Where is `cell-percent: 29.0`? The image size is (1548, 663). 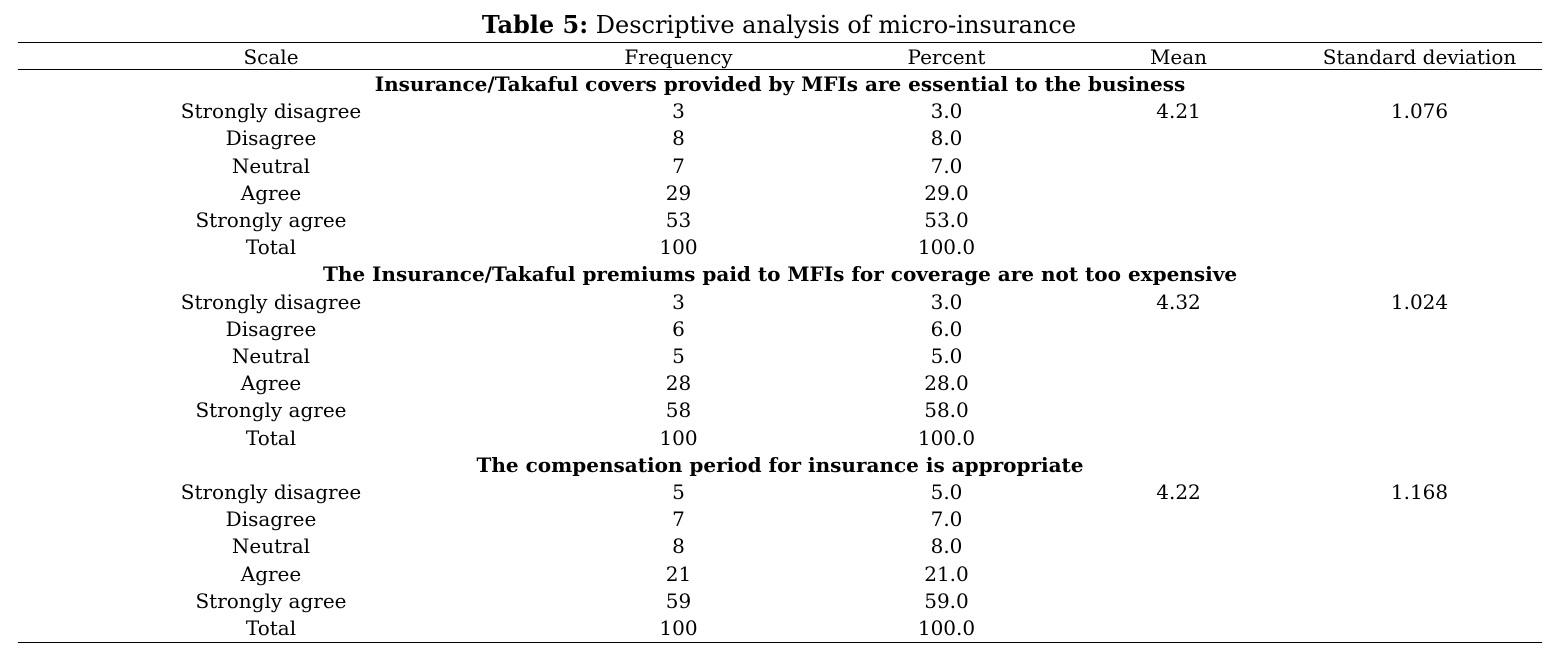 cell-percent: 29.0 is located at coordinates (946, 192).